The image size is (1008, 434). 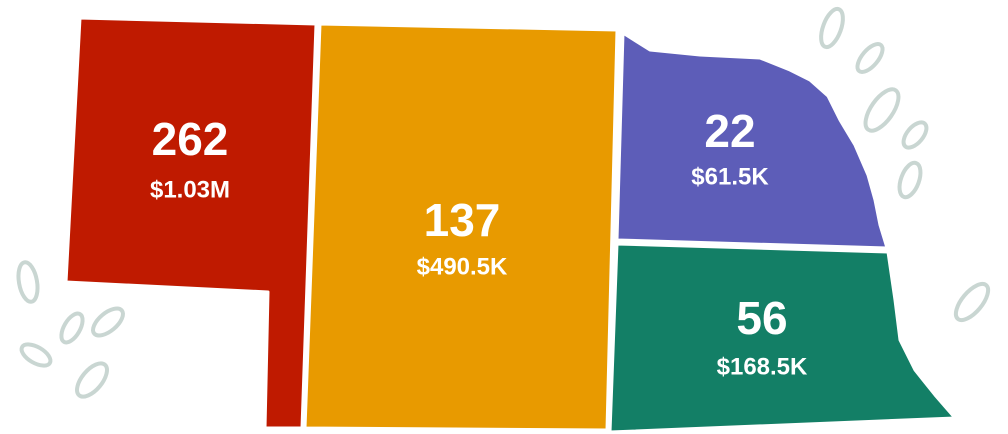 What do you see at coordinates (730, 176) in the screenshot?
I see `region-amount: $61.5K` at bounding box center [730, 176].